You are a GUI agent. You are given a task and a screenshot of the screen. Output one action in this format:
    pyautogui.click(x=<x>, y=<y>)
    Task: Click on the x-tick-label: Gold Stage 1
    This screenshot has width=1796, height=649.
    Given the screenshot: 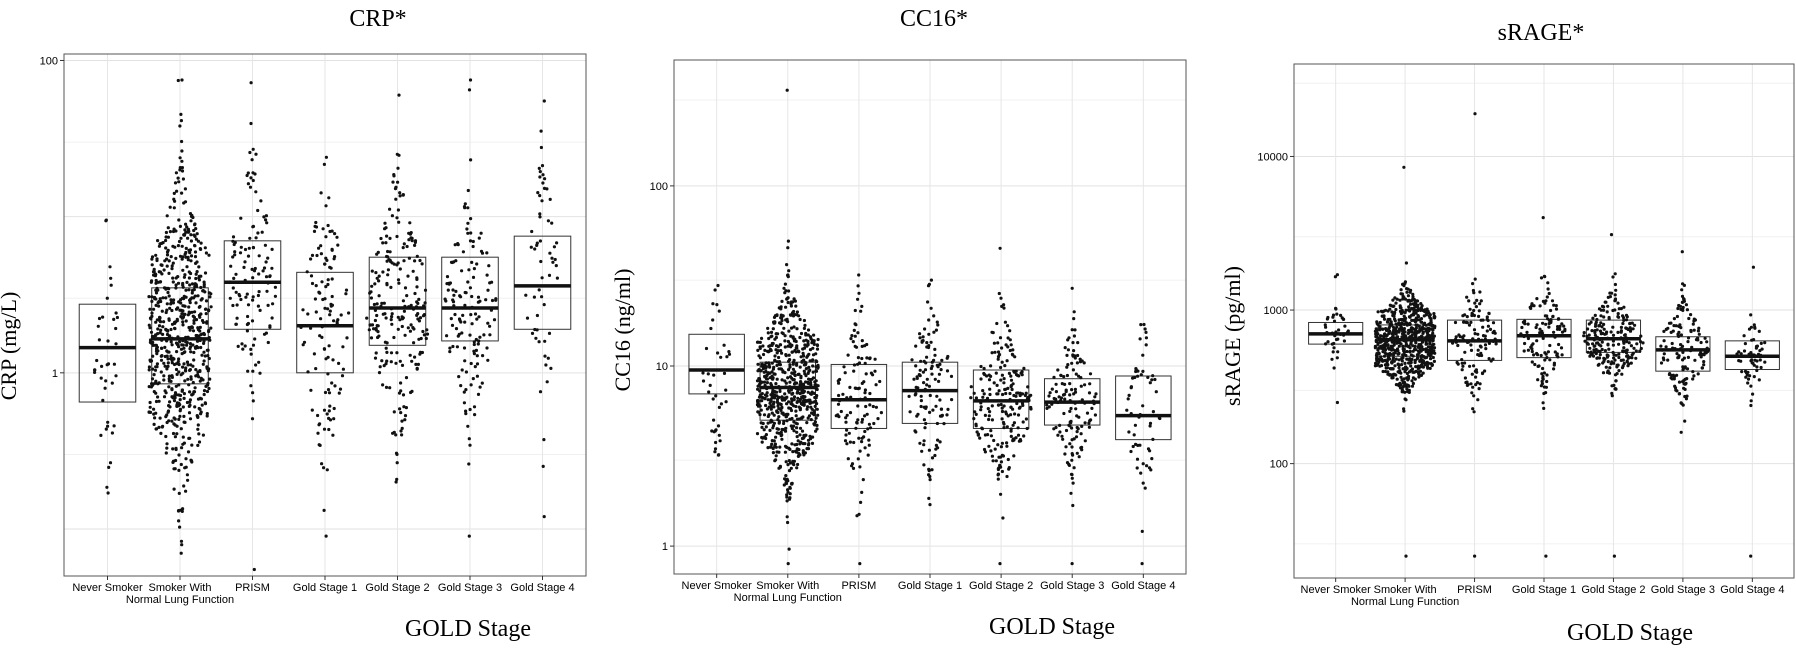 What is the action you would take?
    pyautogui.click(x=930, y=586)
    